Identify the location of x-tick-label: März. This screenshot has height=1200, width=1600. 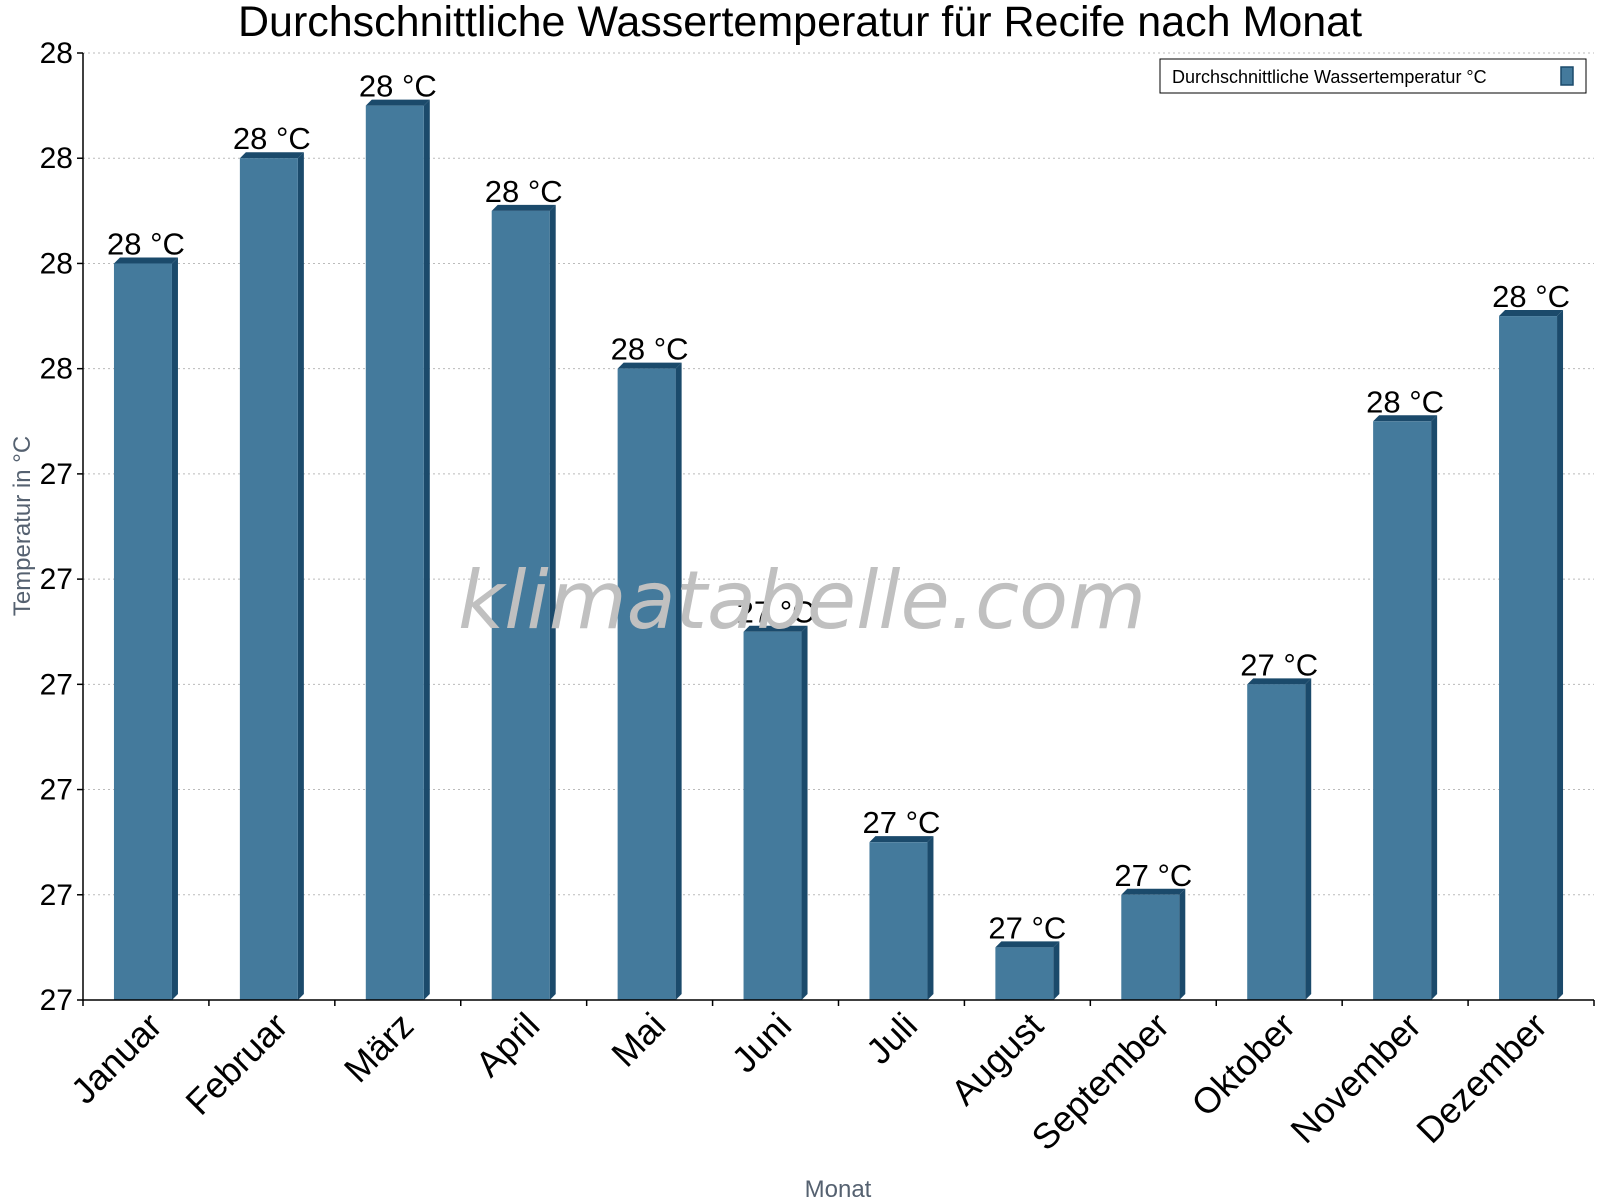
(379, 1048).